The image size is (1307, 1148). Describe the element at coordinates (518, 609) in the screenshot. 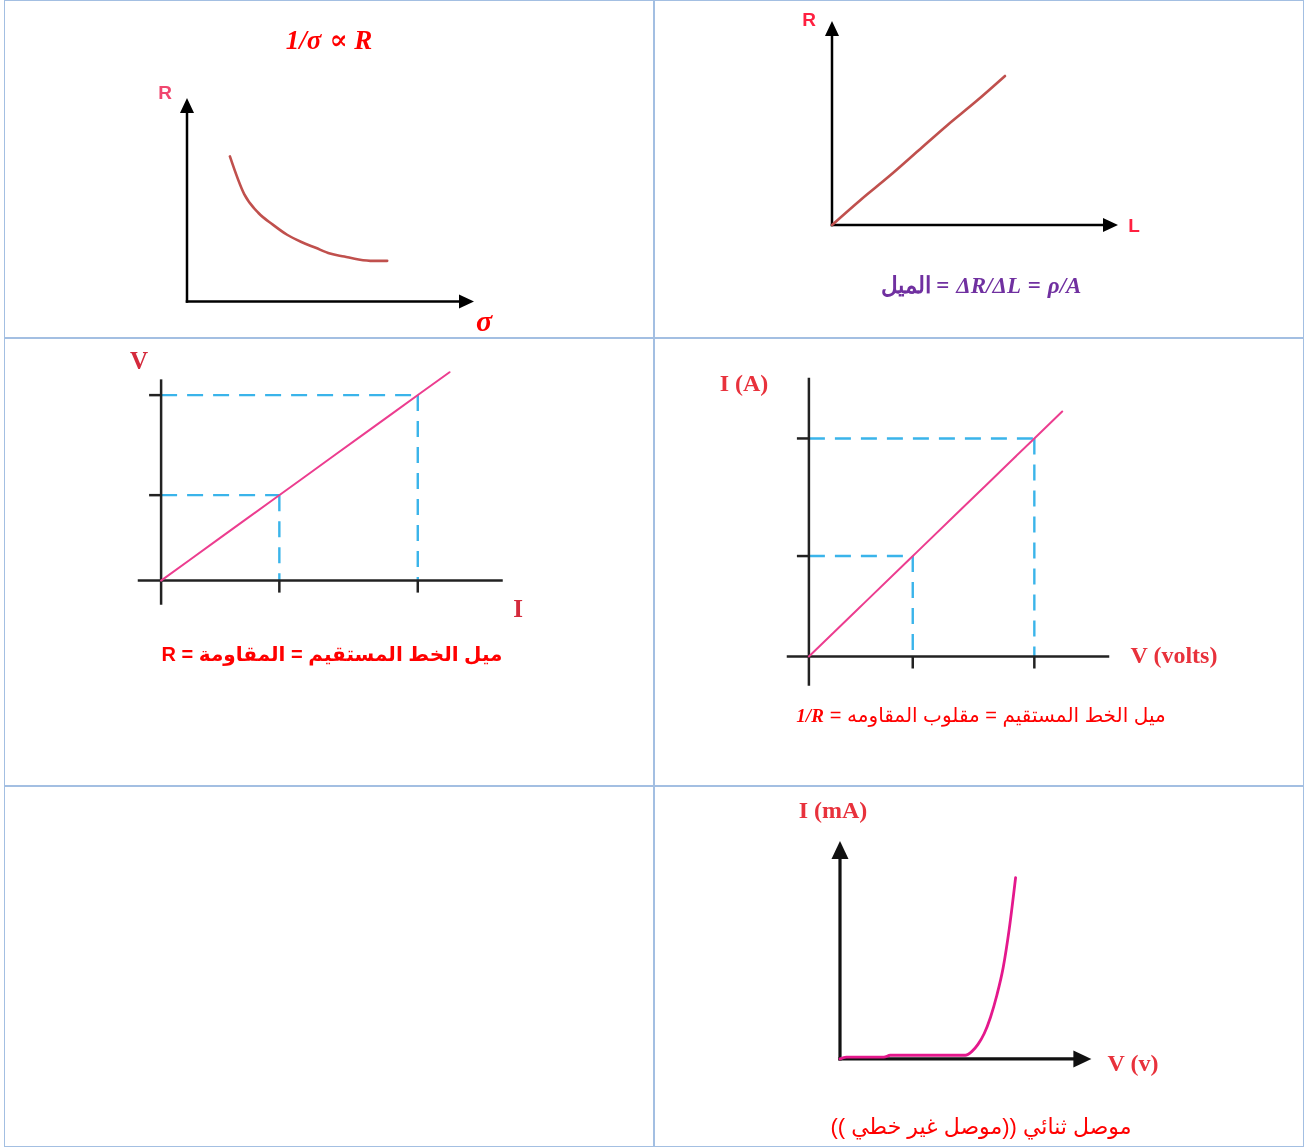

I see `x-axis-title: I` at that location.